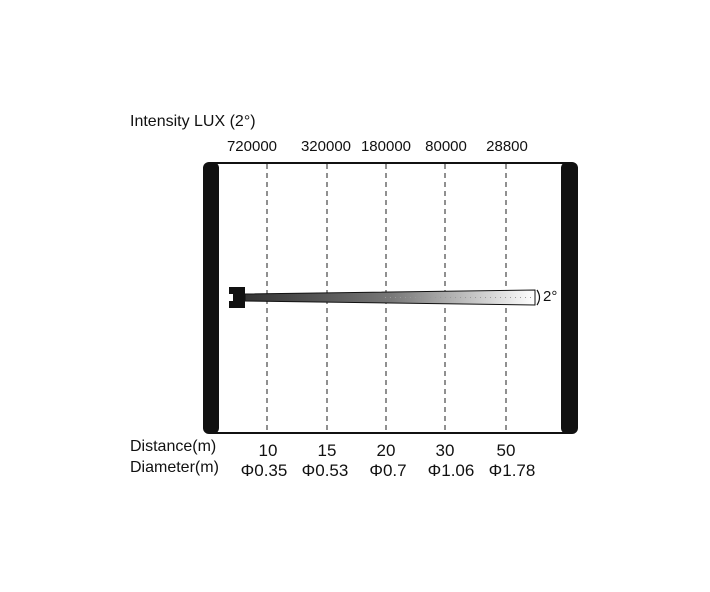  I want to click on beam-angle-label: 2°, so click(550, 296).